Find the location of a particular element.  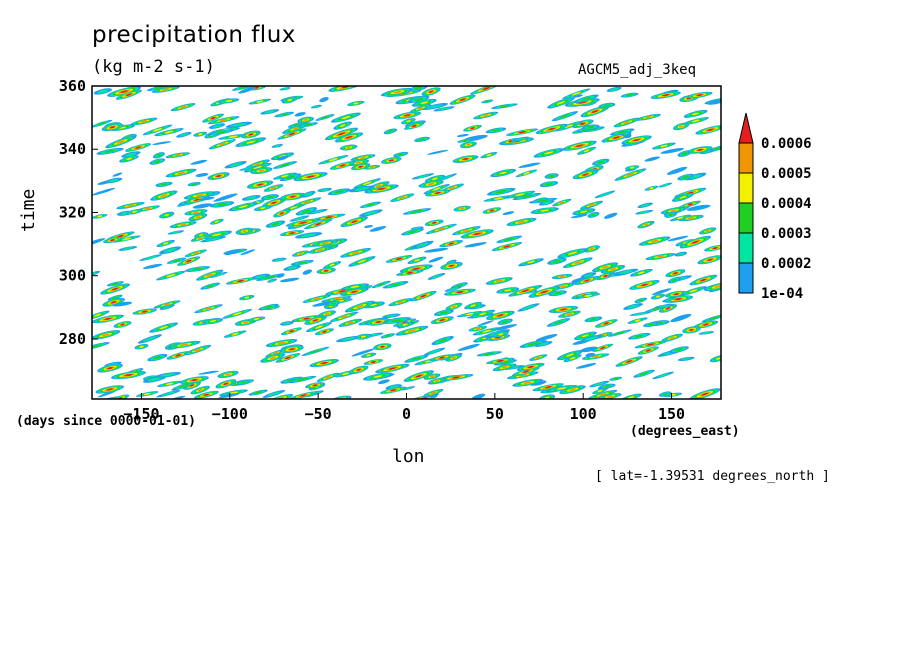

x-tick-label: −50 is located at coordinates (318, 414).